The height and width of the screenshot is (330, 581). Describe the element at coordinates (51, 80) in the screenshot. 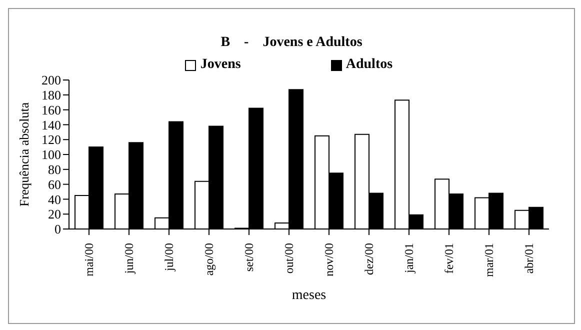

I see `y-tick-label: 200` at that location.